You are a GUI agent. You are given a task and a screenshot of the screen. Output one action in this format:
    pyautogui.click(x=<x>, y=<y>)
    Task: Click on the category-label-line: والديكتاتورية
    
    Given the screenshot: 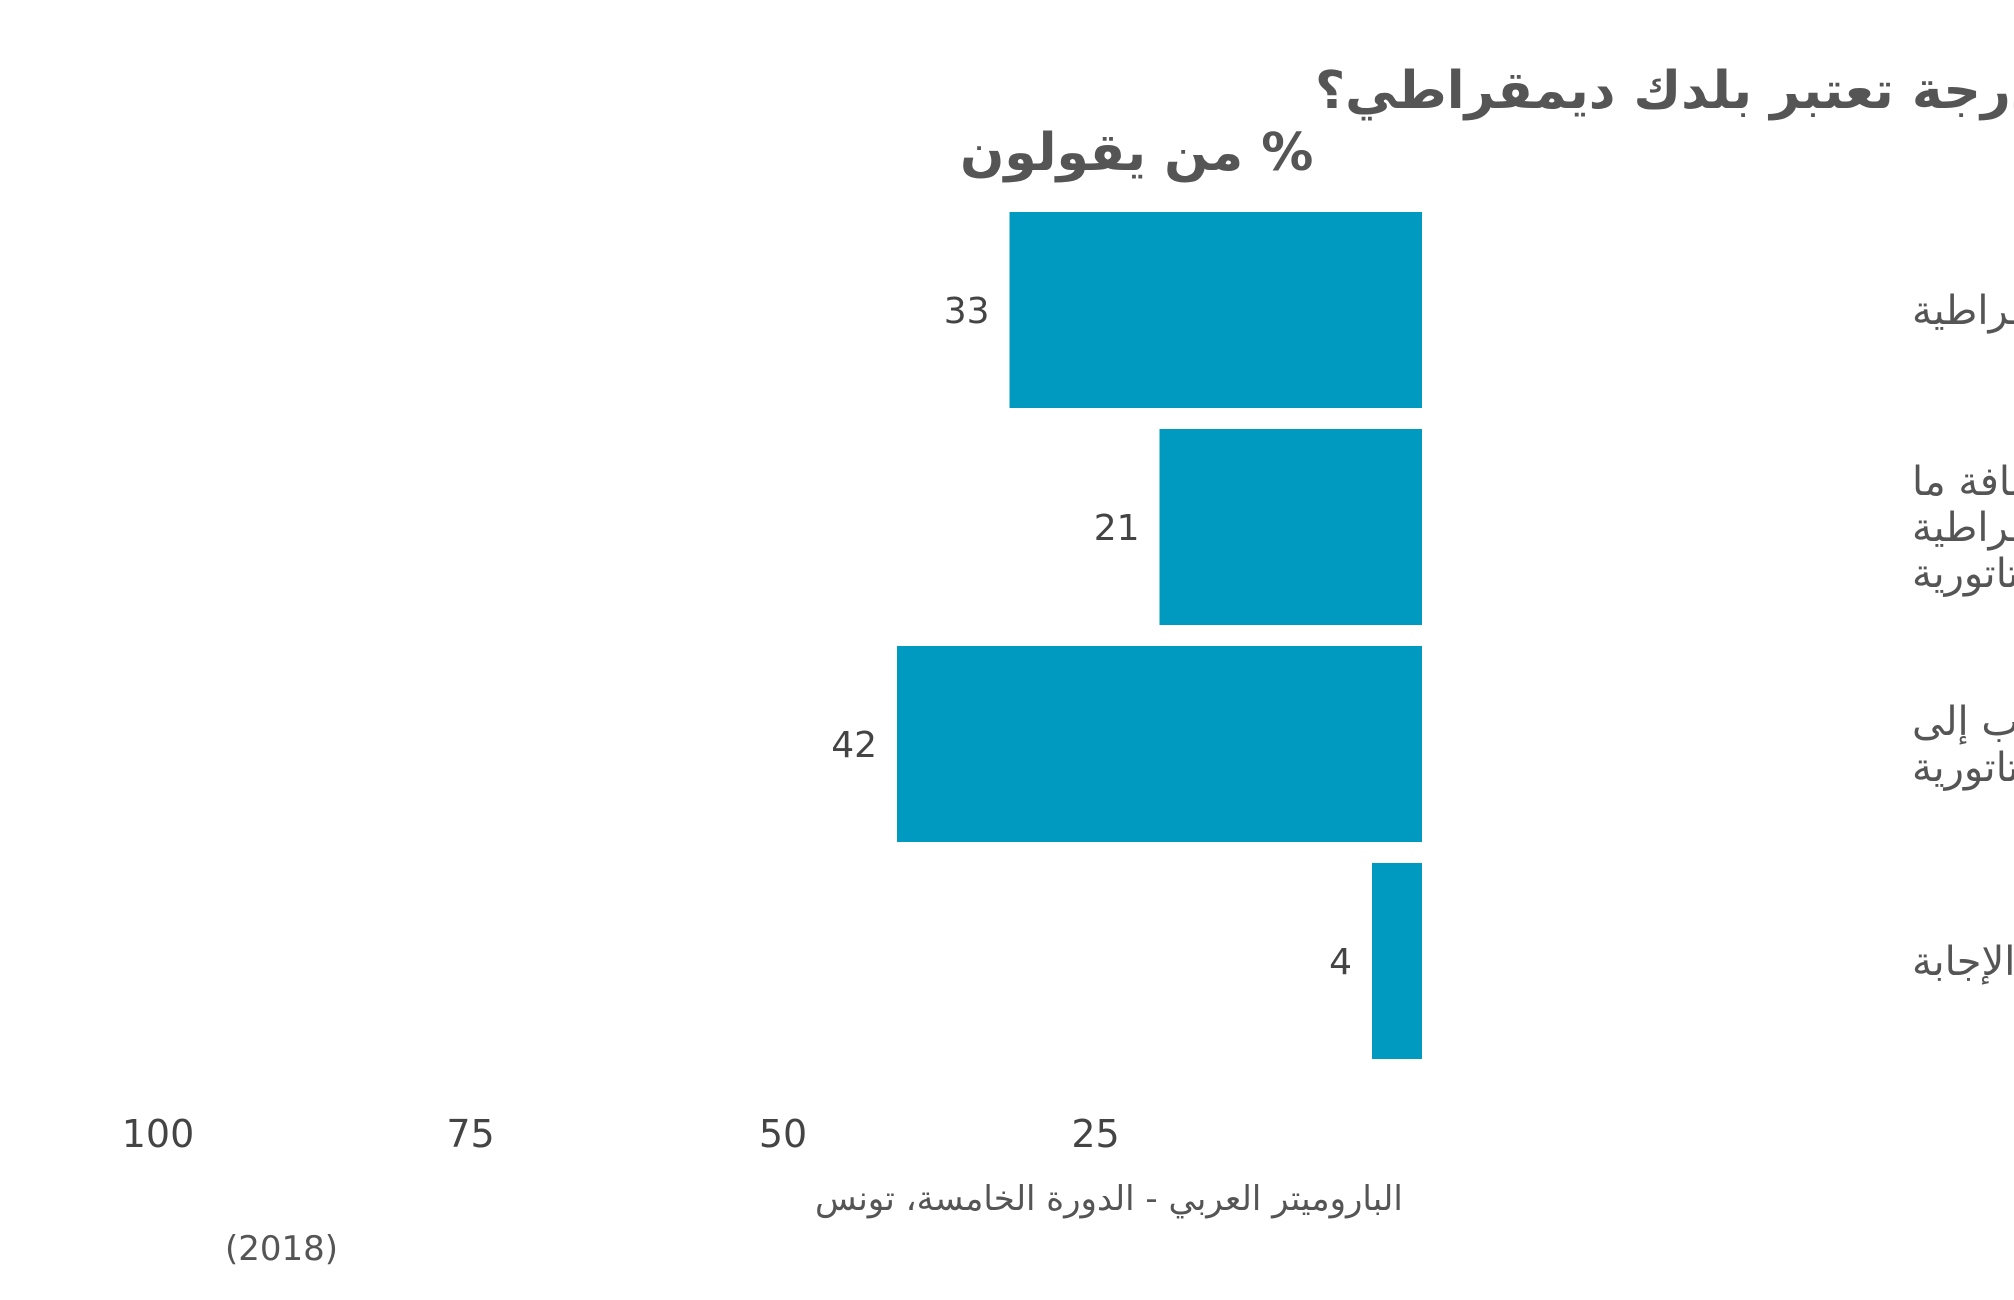 What is the action you would take?
    pyautogui.click(x=1963, y=574)
    